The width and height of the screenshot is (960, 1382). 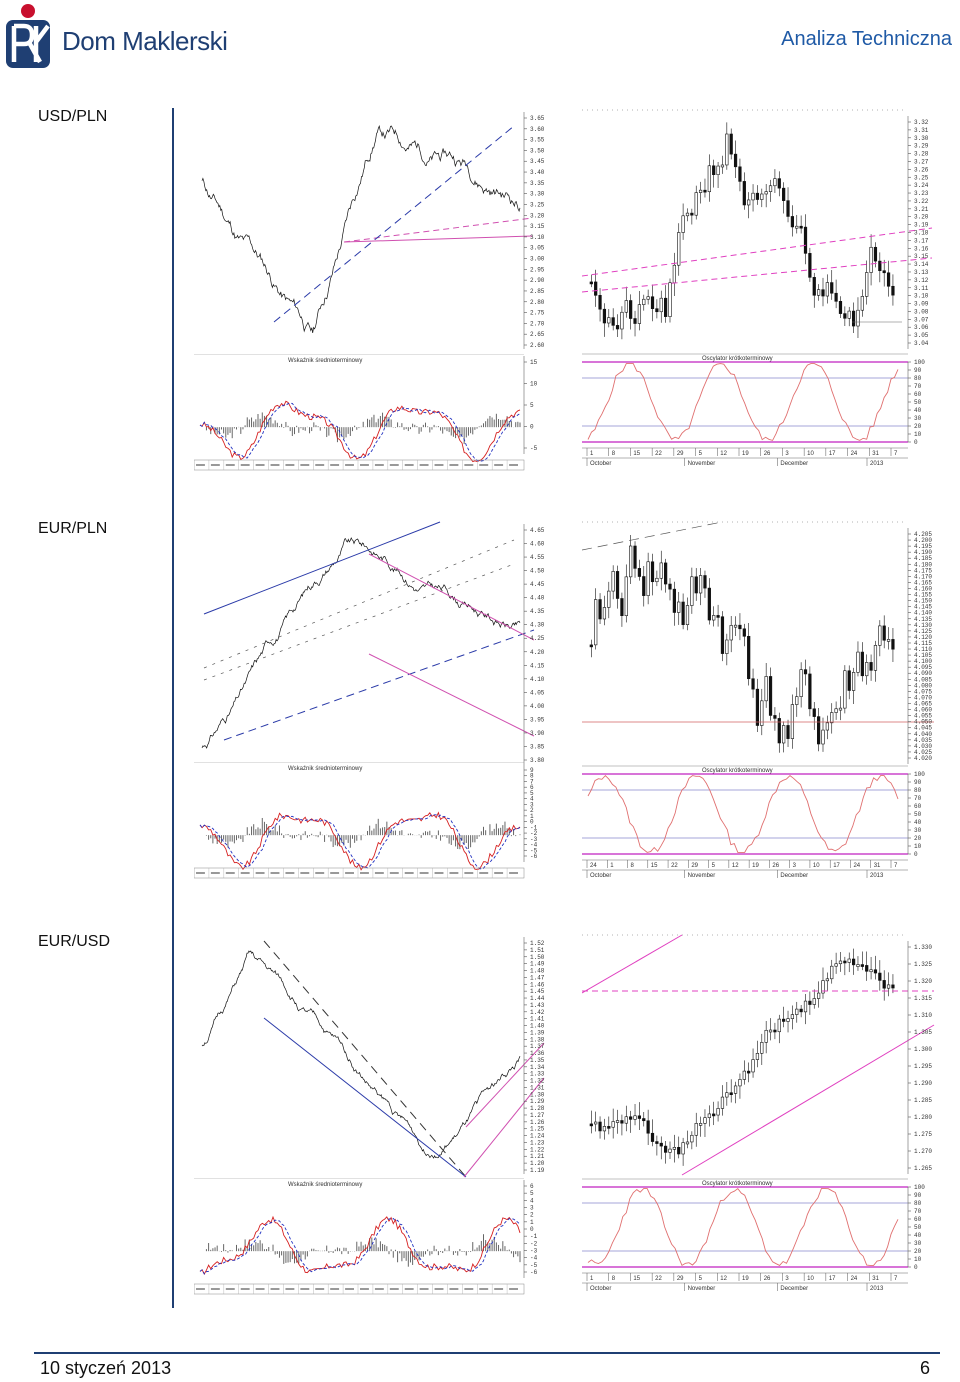 What do you see at coordinates (702, 876) in the screenshot?
I see `month-tick-label: November` at bounding box center [702, 876].